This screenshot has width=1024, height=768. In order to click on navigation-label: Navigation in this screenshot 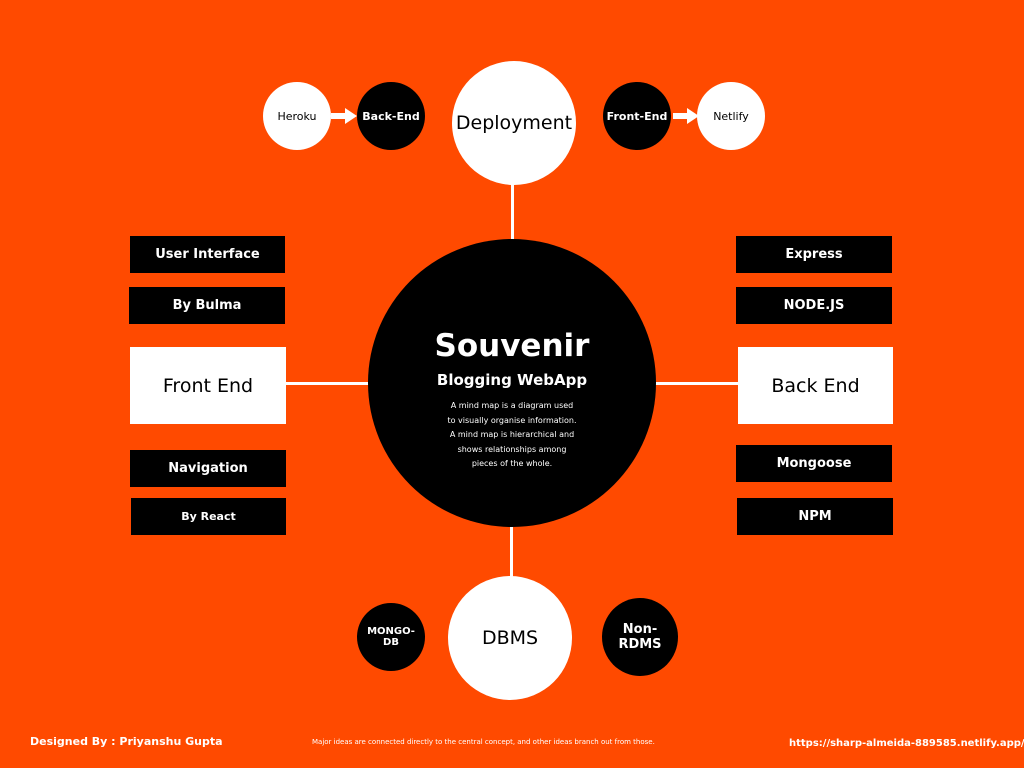, I will do `click(208, 468)`.